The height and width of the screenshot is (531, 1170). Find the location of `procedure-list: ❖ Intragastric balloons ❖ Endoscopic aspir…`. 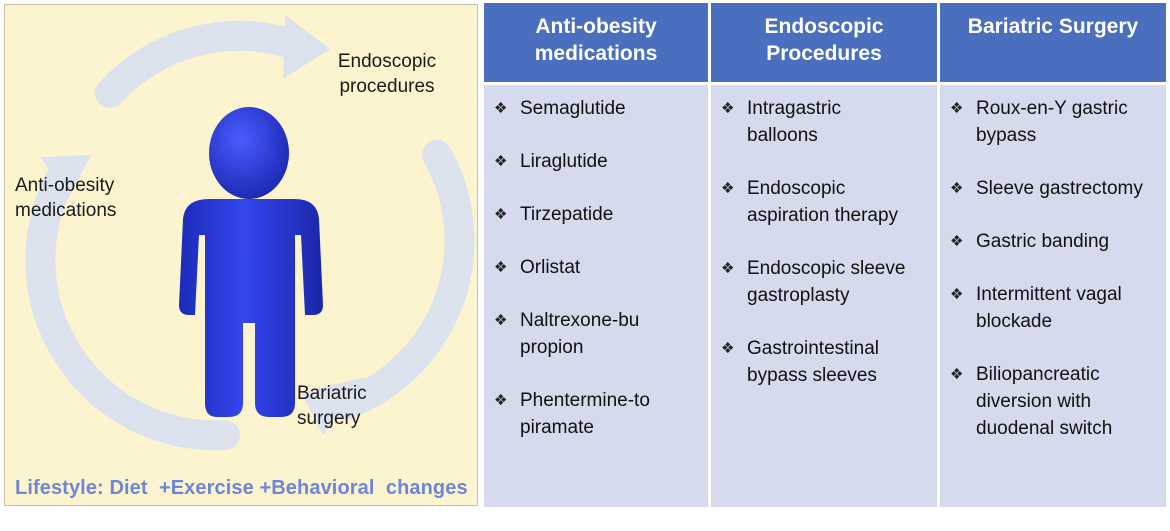

procedure-list: ❖ Intragastric balloons ❖ Endoscopic aspir… is located at coordinates (826, 242).